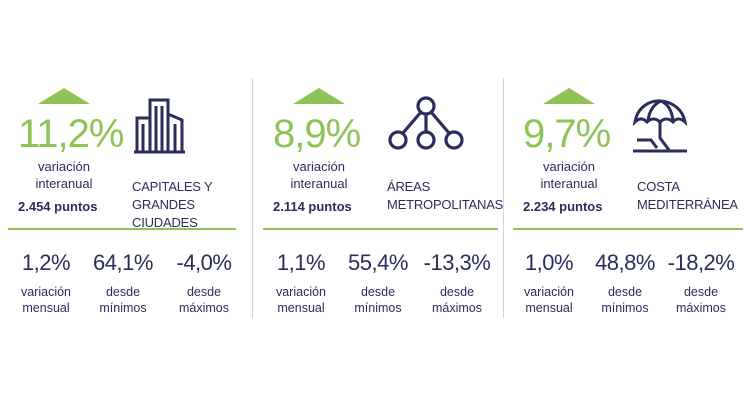  Describe the element at coordinates (301, 262) in the screenshot. I see `stat-value: 1,1%` at that location.